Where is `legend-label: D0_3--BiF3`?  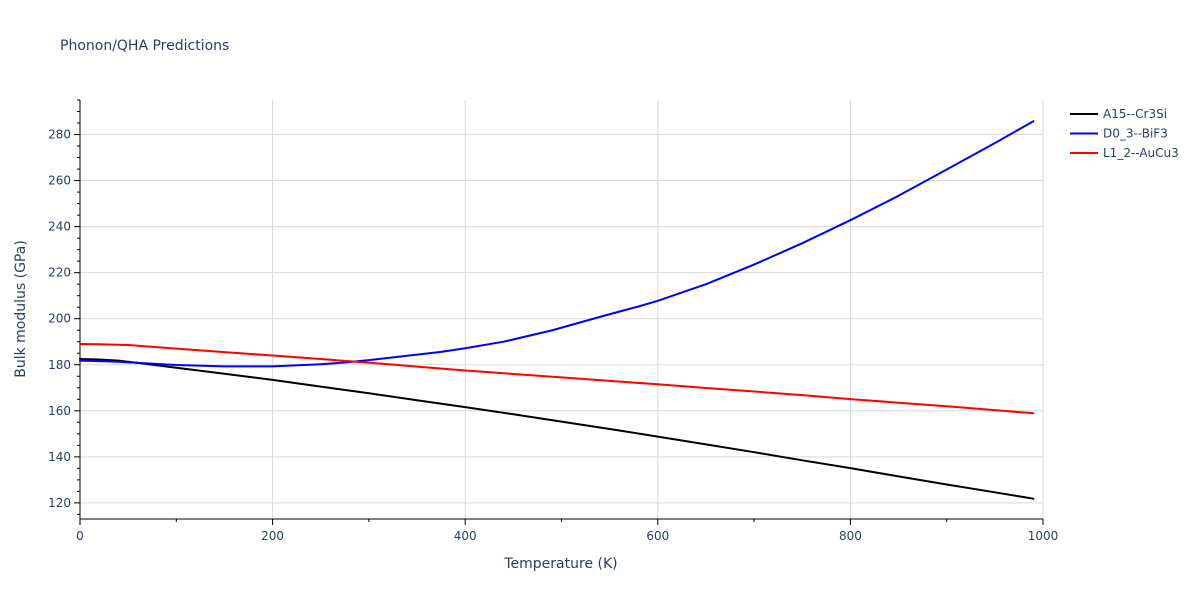 legend-label: D0_3--BiF3 is located at coordinates (1135, 134).